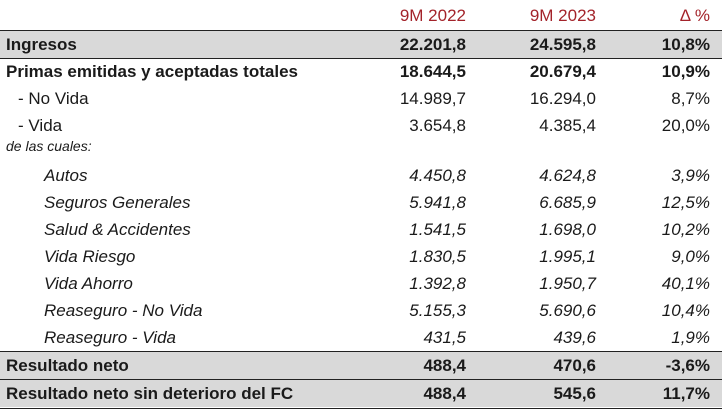 This screenshot has height=417, width=722. What do you see at coordinates (150, 393) in the screenshot?
I see `row-label: Resultado neto sin deterioro del FC` at bounding box center [150, 393].